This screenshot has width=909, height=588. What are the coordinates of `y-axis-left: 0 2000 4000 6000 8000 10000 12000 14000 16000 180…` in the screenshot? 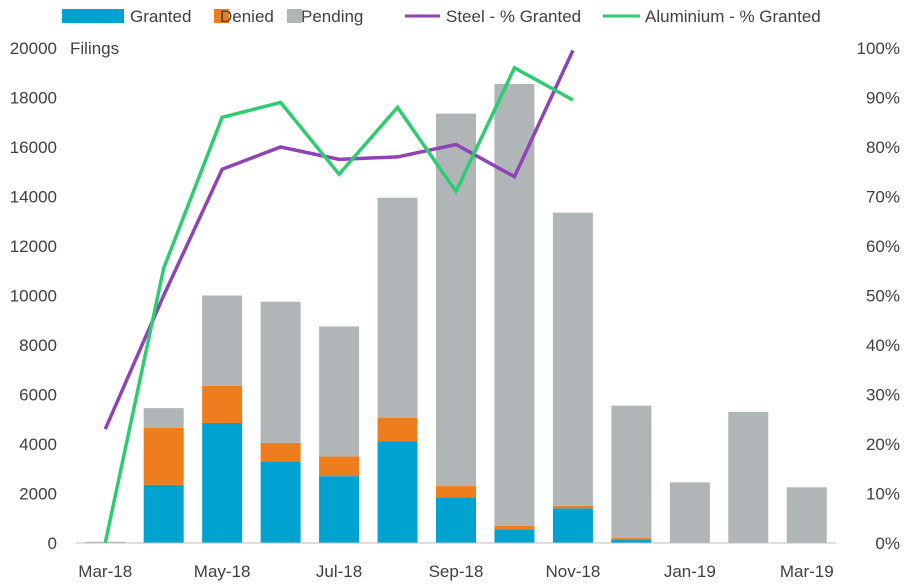 It's located at (33, 296).